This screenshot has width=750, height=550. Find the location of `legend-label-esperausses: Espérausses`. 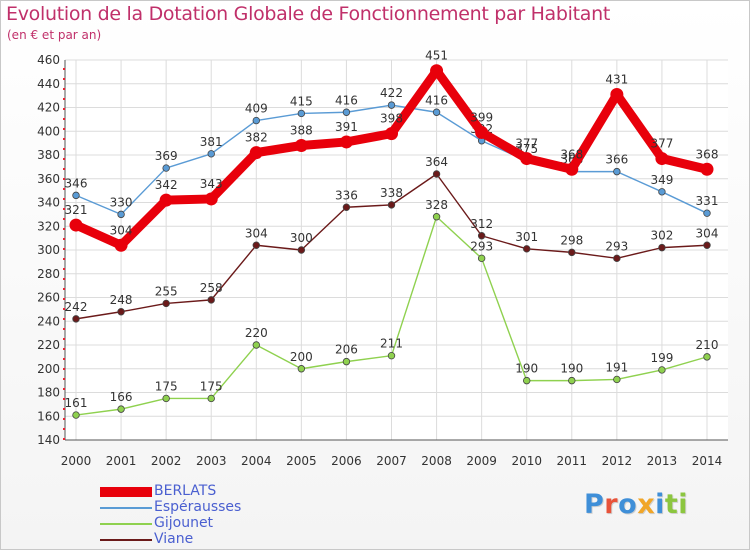

legend-label-esperausses: Espérausses is located at coordinates (198, 507).